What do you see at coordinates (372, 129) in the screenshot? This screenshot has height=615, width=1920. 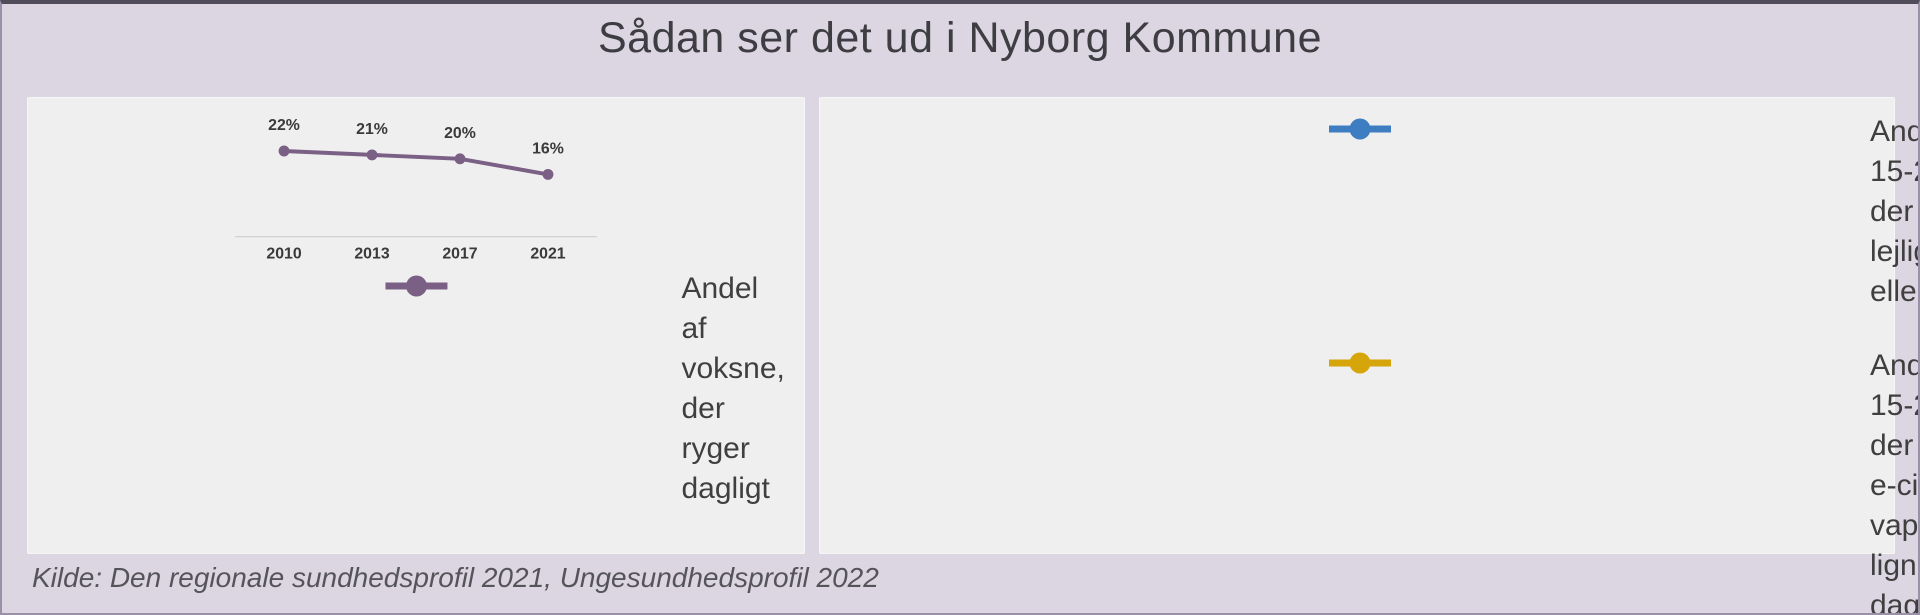 I see `data-point-label: 21%` at bounding box center [372, 129].